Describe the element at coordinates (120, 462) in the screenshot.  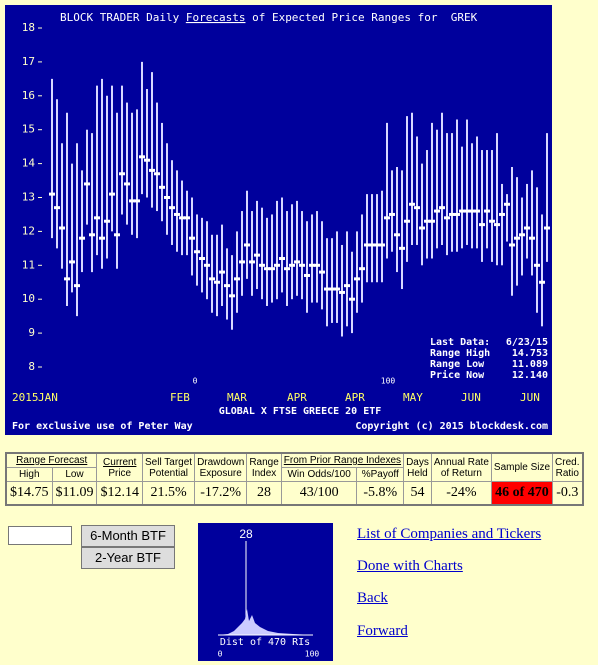
I see `header-text: Current` at that location.